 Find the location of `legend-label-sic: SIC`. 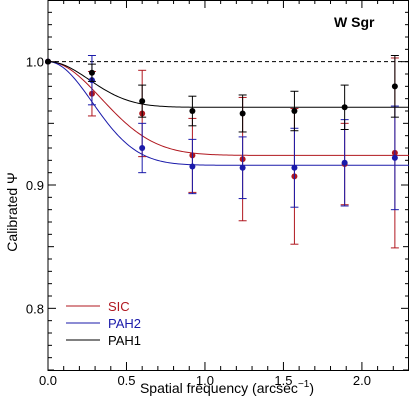

legend-label-sic: SIC is located at coordinates (119, 306).